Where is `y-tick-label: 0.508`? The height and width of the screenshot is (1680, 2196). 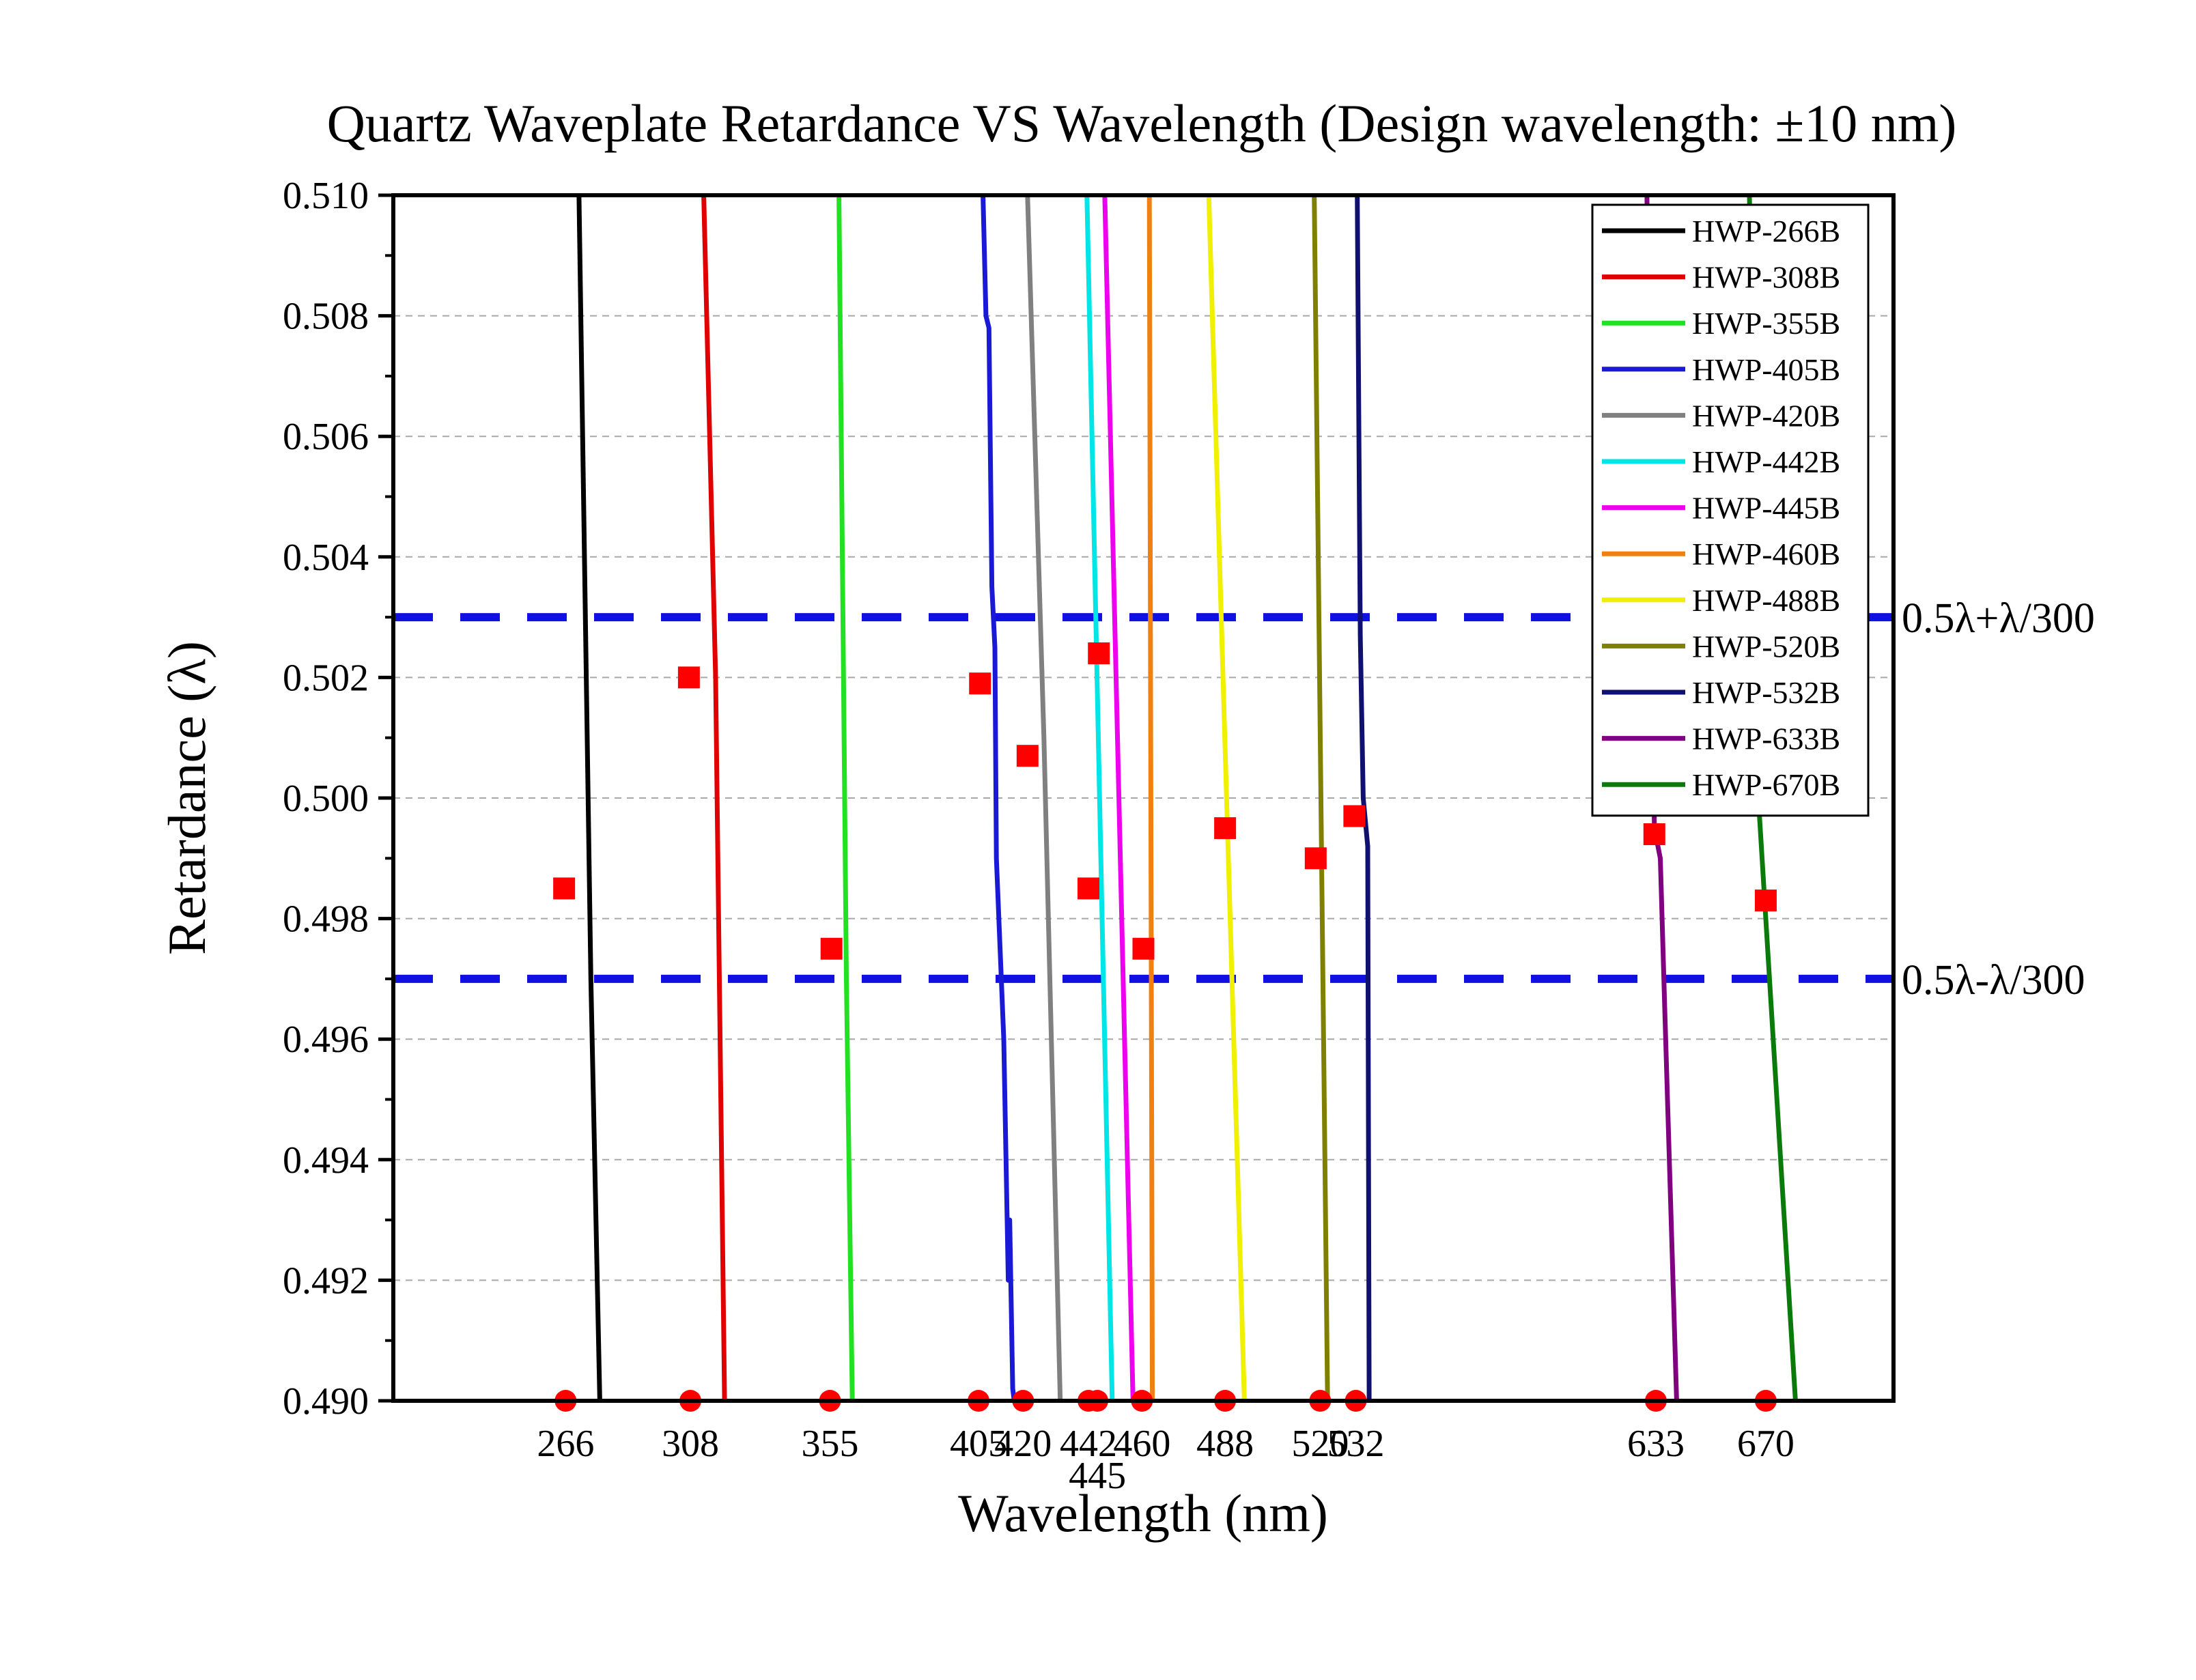 y-tick-label: 0.508 is located at coordinates (326, 317).